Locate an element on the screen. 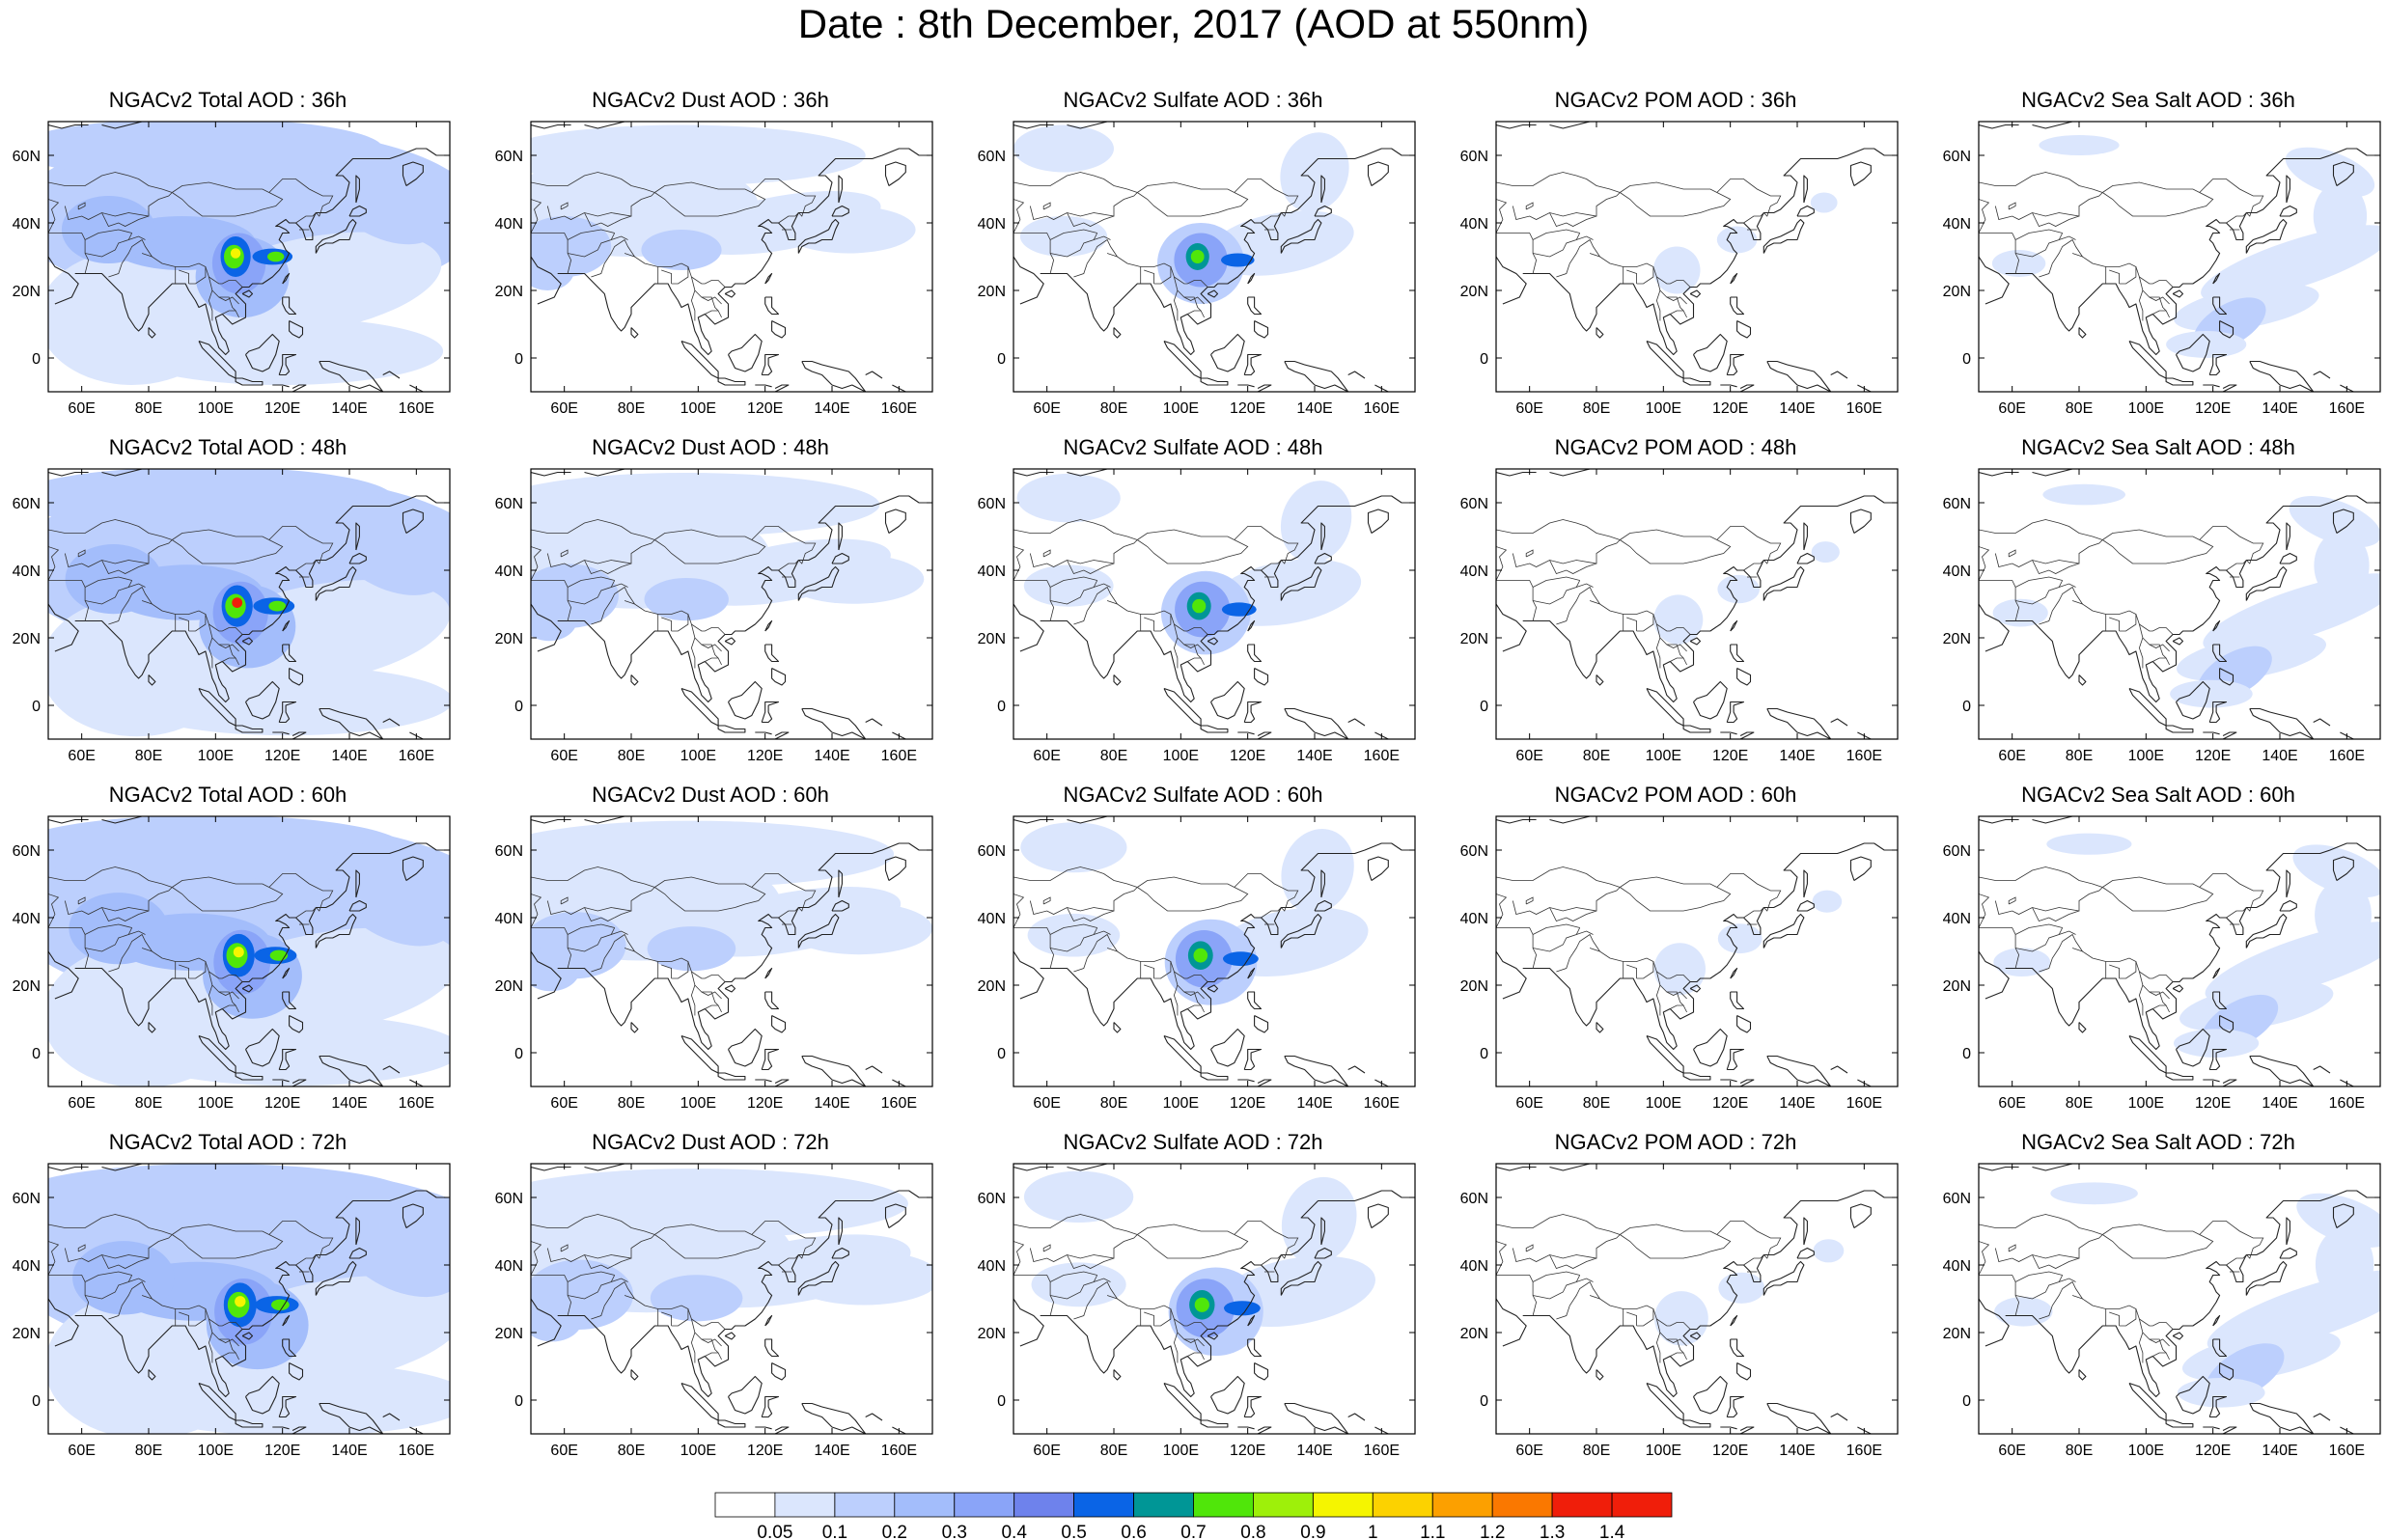 The image size is (2387, 1540). panel-title: NGACv2 Dust AOD : 72h is located at coordinates (710, 1142).